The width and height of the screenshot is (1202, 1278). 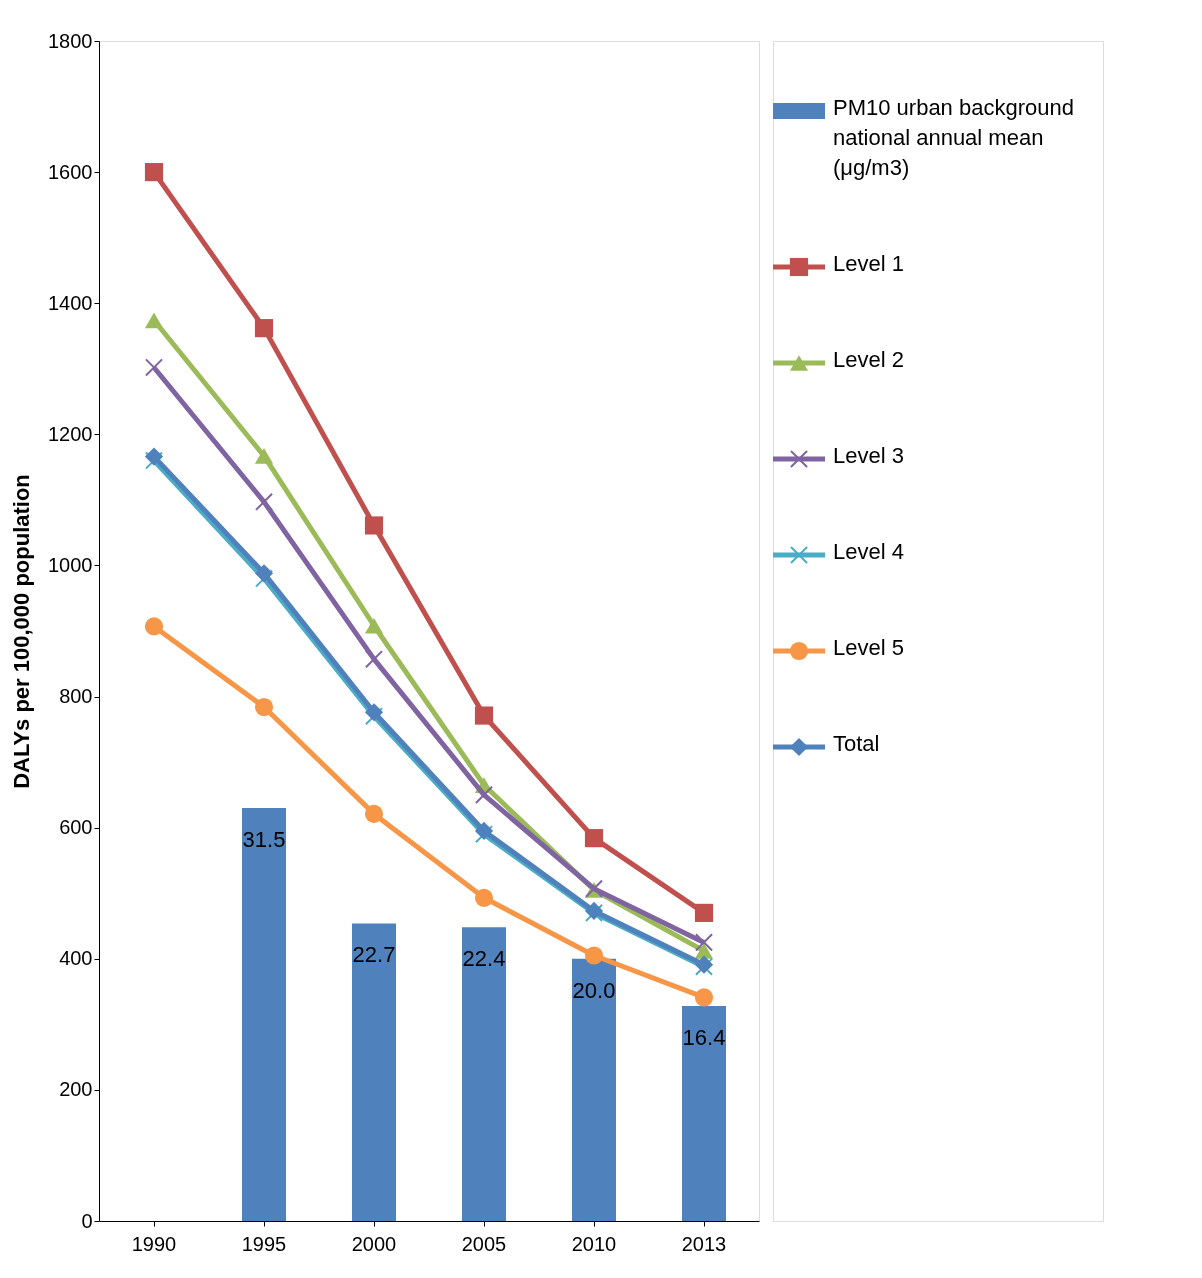 What do you see at coordinates (76, 1089) in the screenshot?
I see `y-tick-label: 200` at bounding box center [76, 1089].